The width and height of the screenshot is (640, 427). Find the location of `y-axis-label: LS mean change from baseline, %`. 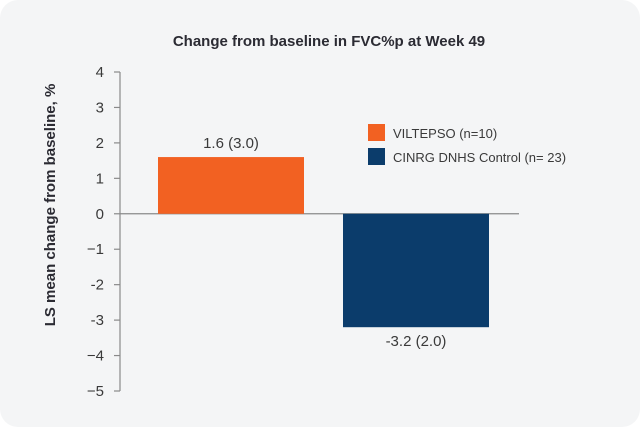

y-axis-label: LS mean change from baseline, % is located at coordinates (50, 205).